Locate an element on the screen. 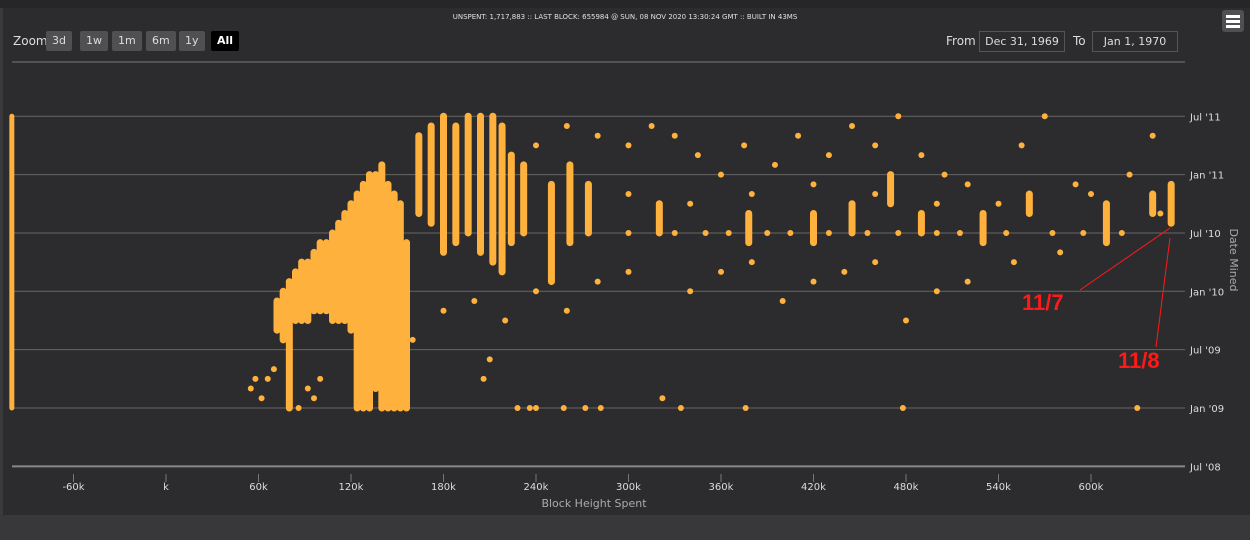 The width and height of the screenshot is (1250, 540). from-label: From is located at coordinates (961, 41).